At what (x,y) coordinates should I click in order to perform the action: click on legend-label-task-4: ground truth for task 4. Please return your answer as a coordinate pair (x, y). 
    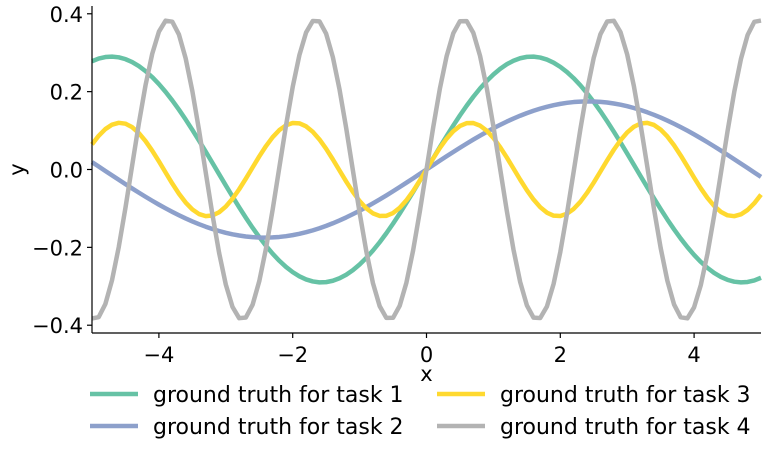
    Looking at the image, I should click on (625, 427).